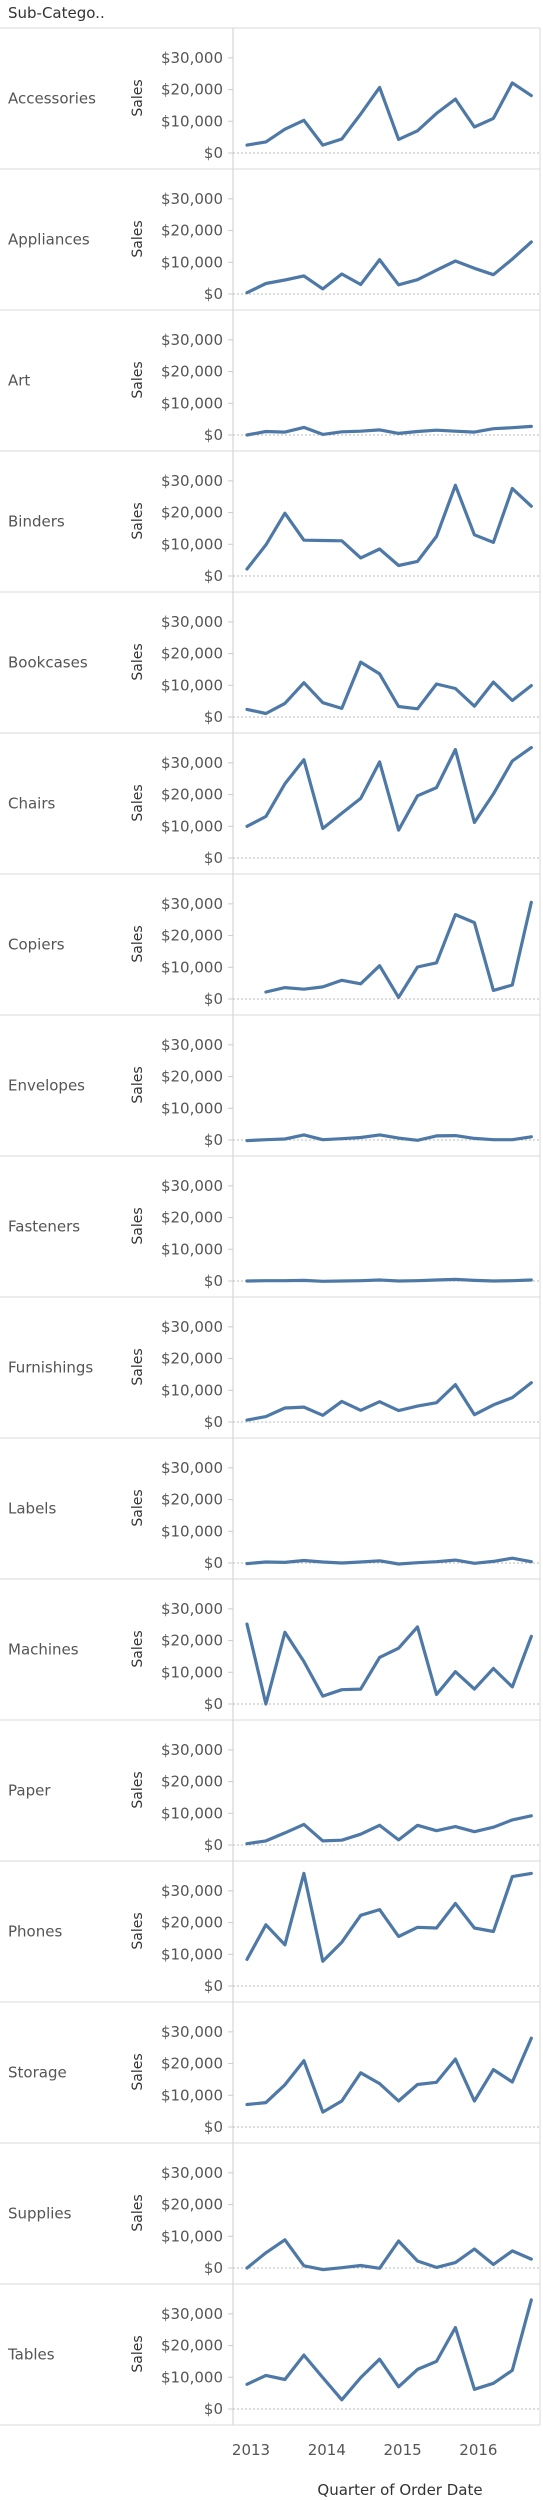 Image resolution: width=543 pixels, height=2500 pixels. What do you see at coordinates (43, 1650) in the screenshot?
I see `category-label: Machines` at bounding box center [43, 1650].